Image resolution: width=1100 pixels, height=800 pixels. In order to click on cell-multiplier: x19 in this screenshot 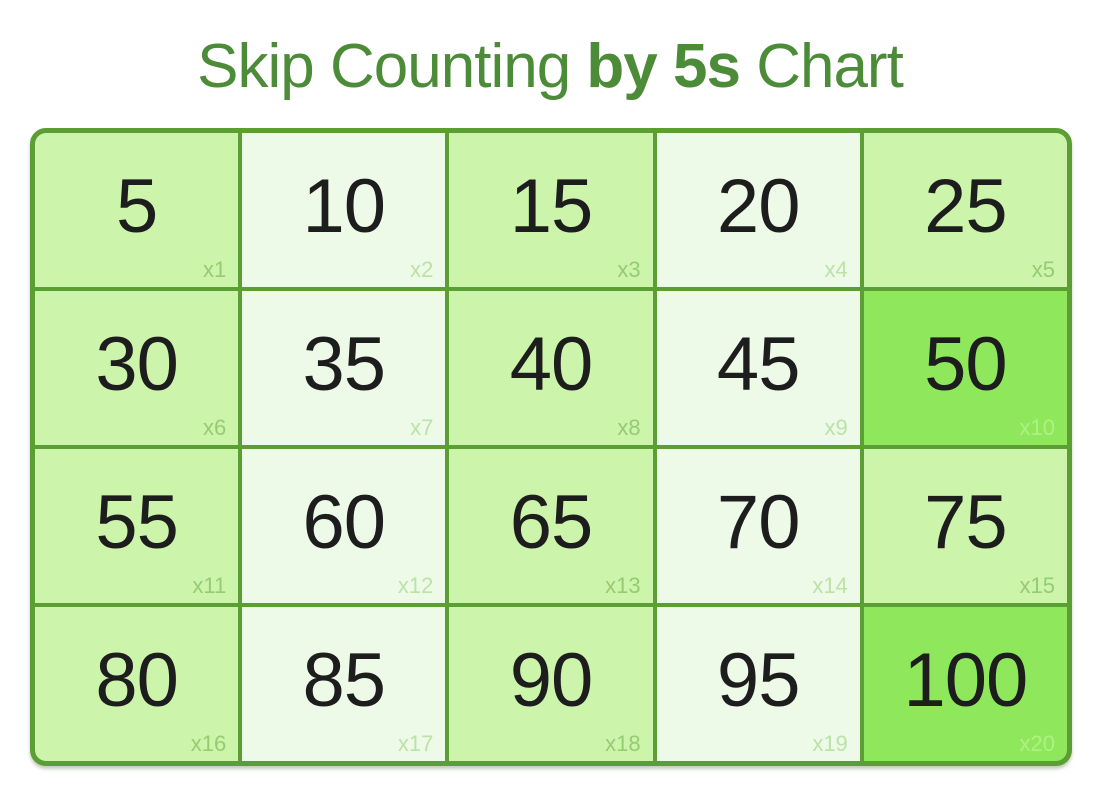, I will do `click(830, 743)`.